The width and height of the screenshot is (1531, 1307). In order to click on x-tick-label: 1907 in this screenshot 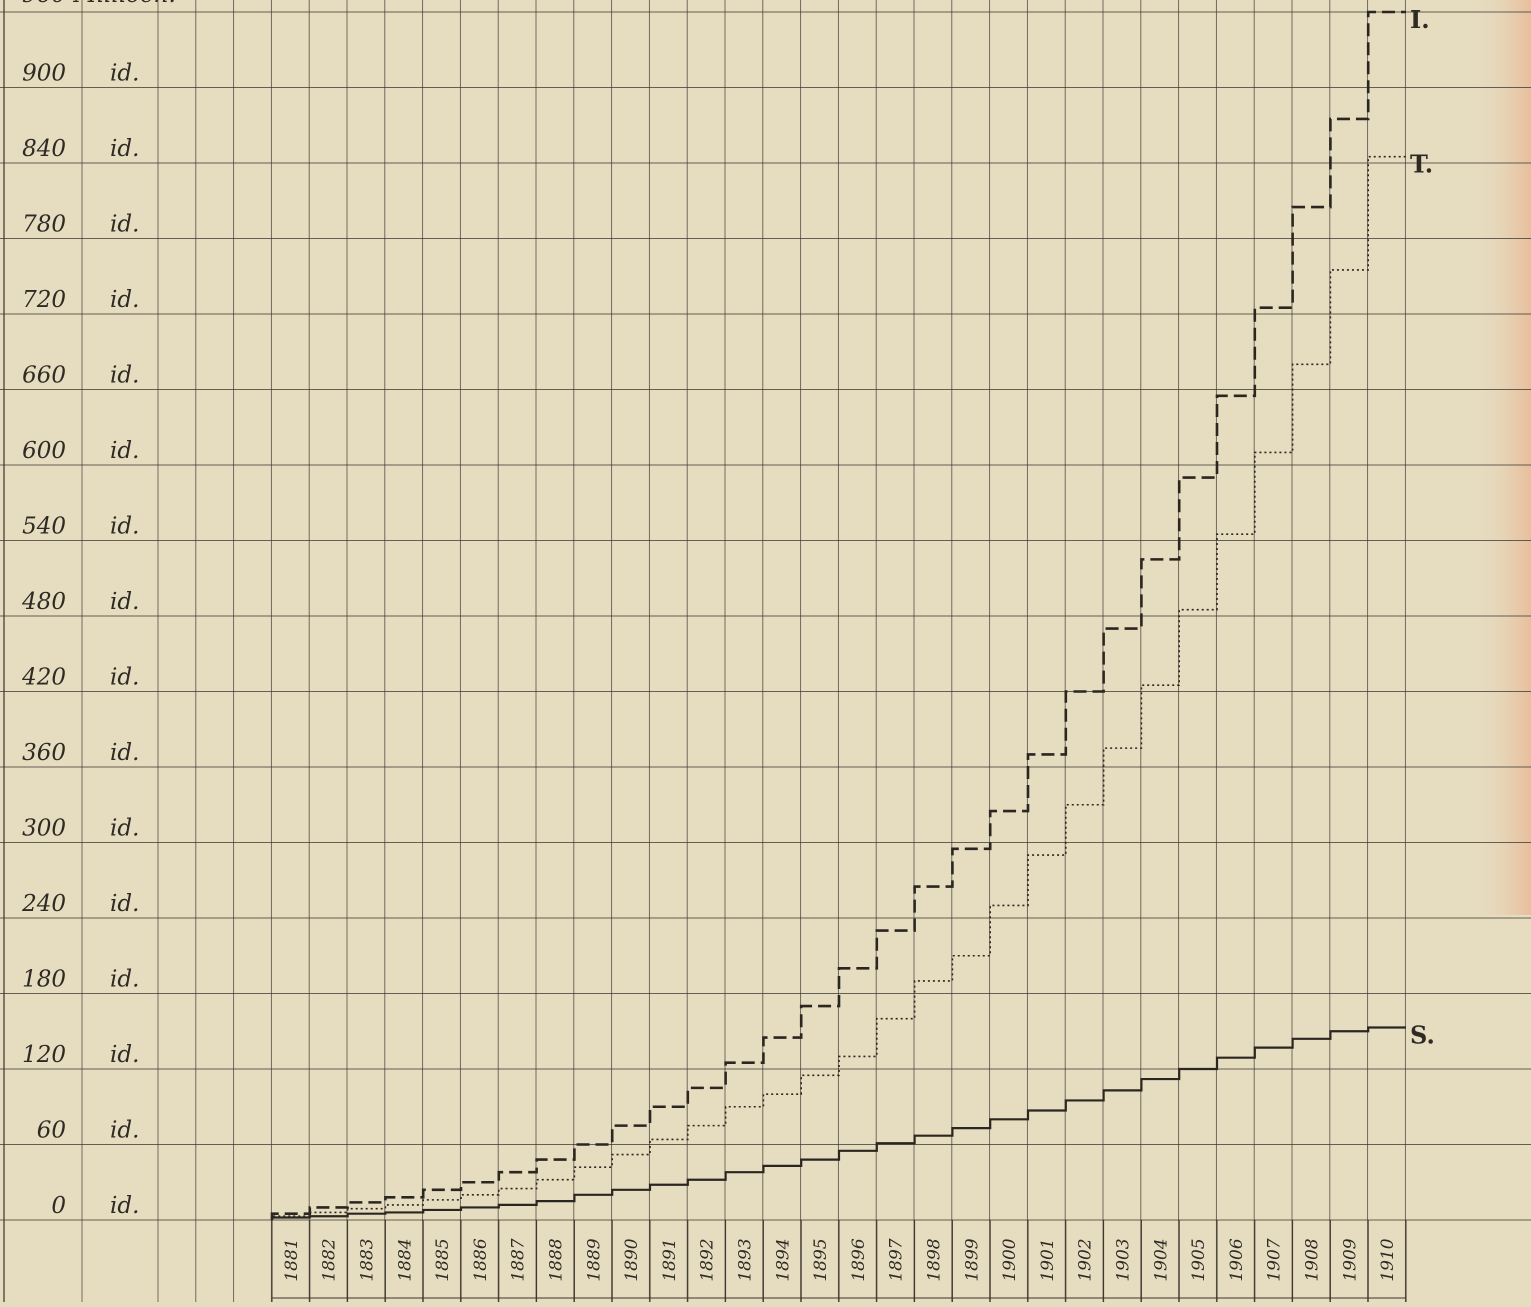, I will do `click(1275, 1259)`.